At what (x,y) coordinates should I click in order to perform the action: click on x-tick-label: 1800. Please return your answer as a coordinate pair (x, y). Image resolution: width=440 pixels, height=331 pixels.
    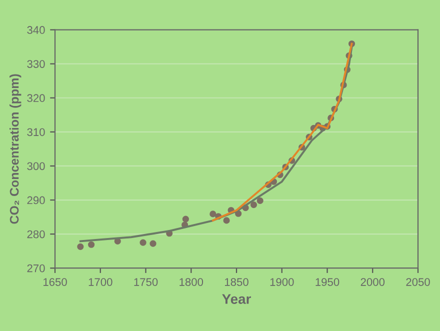
    Looking at the image, I should click on (192, 282).